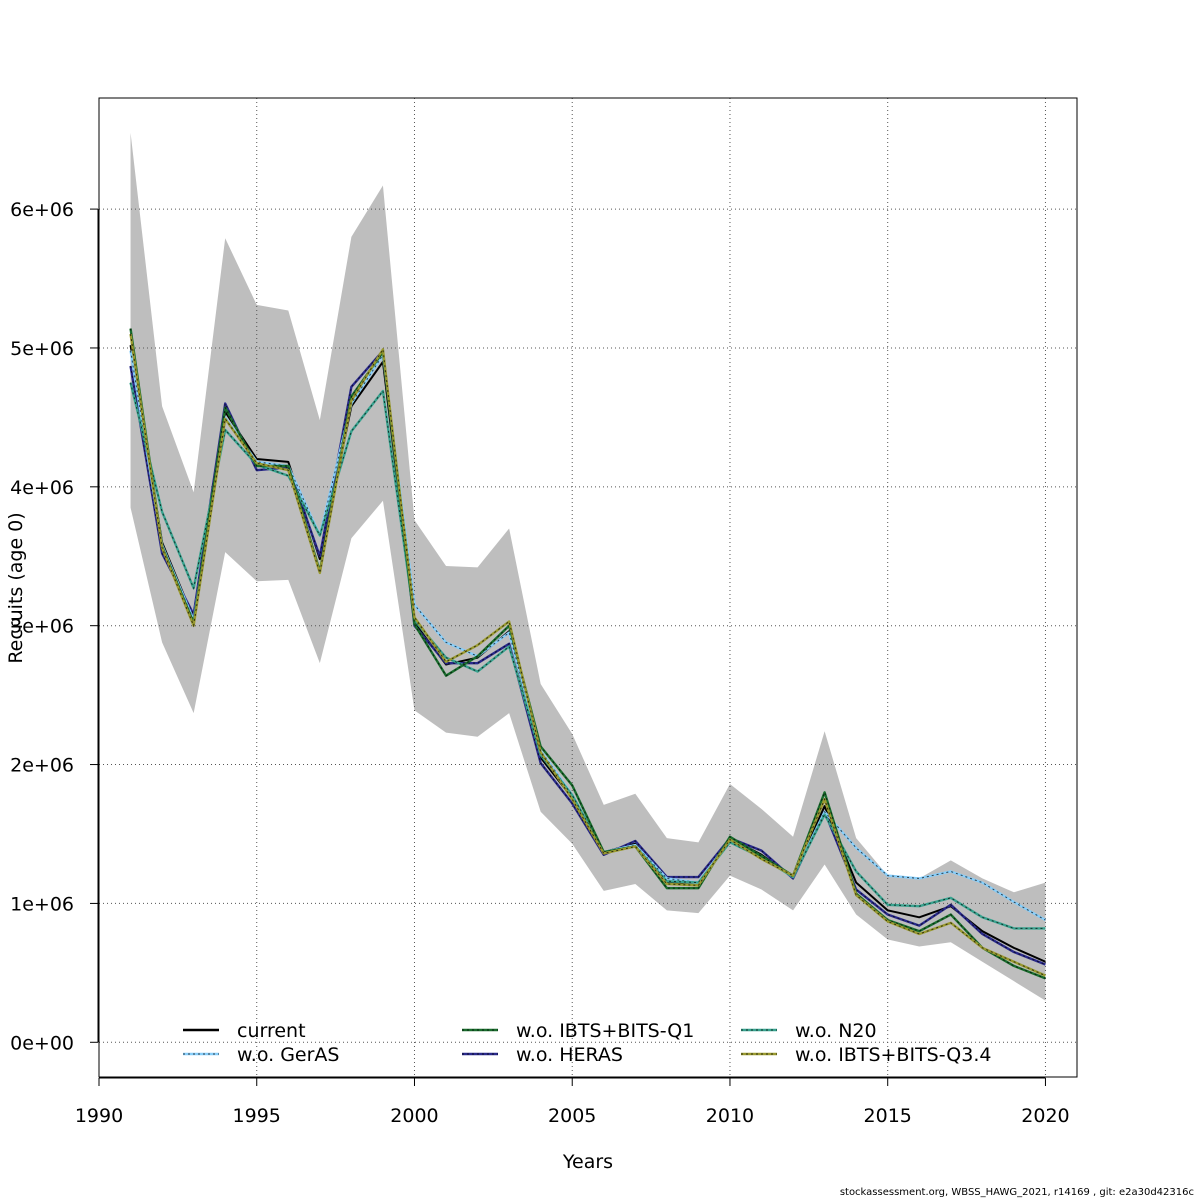 The width and height of the screenshot is (1200, 1200). I want to click on legend-label: w.o. IBTS+BITS-Q3.4, so click(893, 1055).